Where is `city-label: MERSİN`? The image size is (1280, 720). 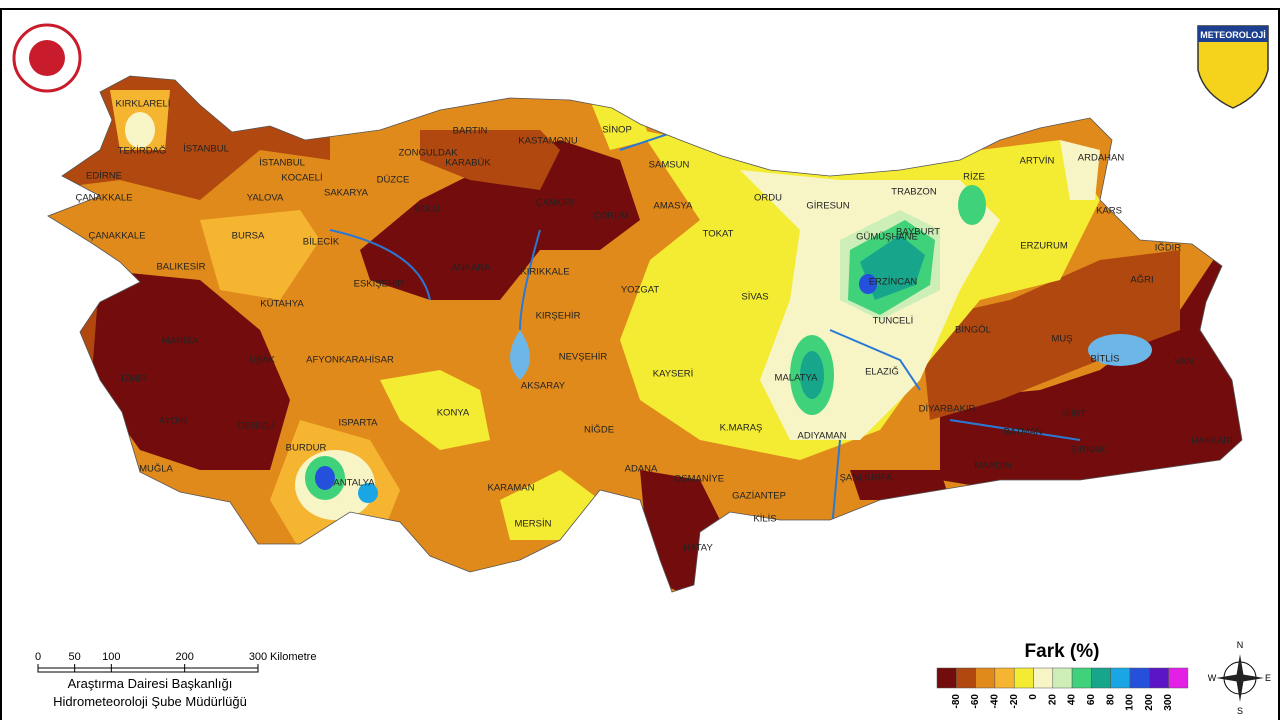 city-label: MERSİN is located at coordinates (533, 524).